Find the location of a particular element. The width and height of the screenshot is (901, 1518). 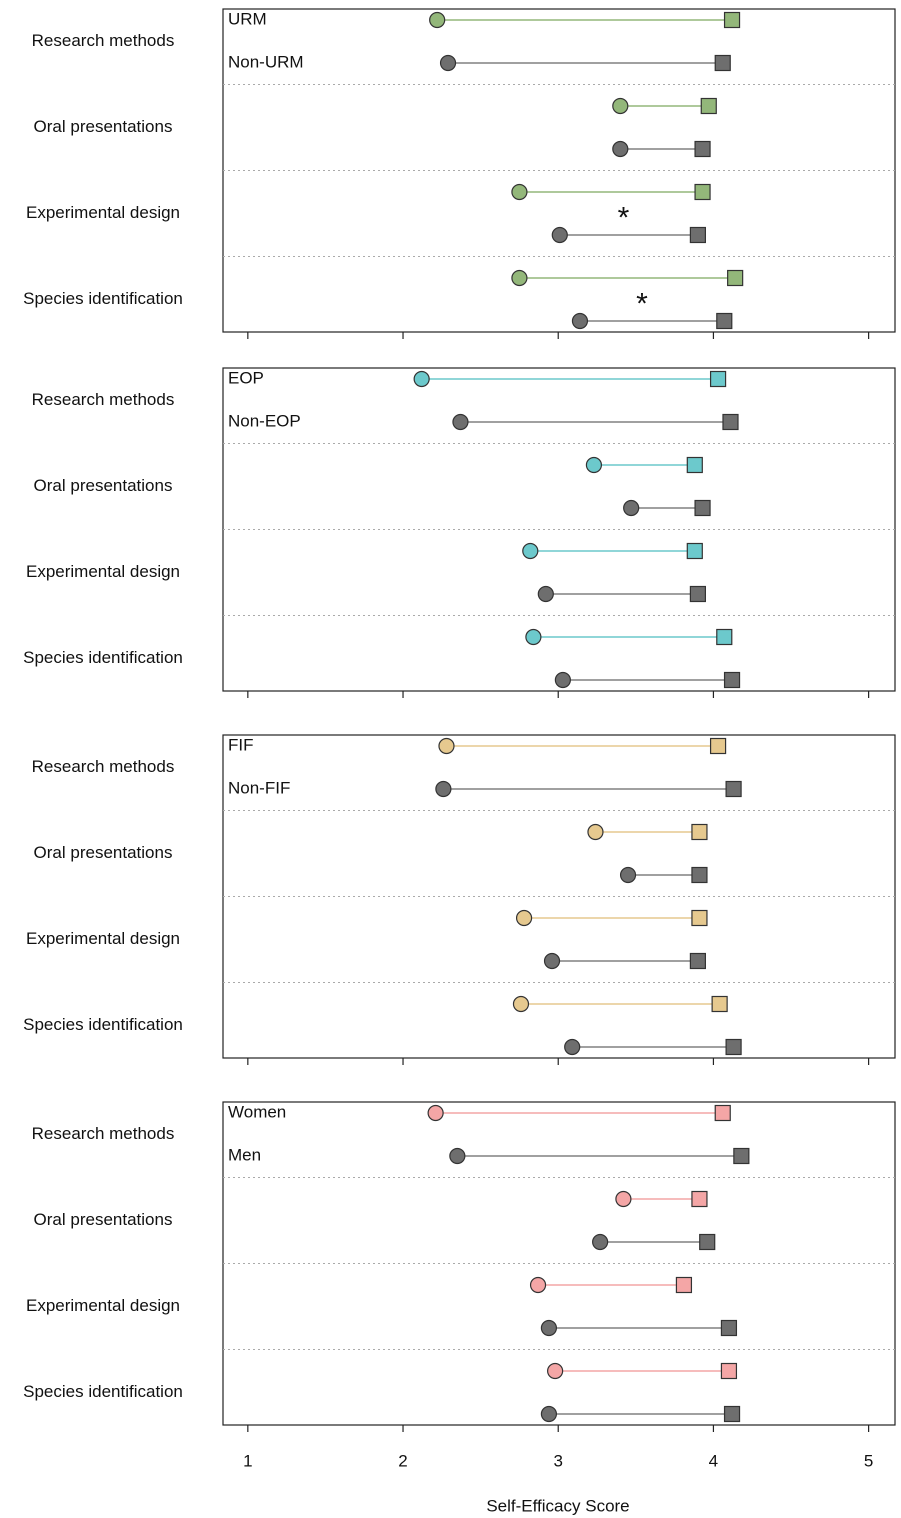

legend-label: Women is located at coordinates (257, 1111).